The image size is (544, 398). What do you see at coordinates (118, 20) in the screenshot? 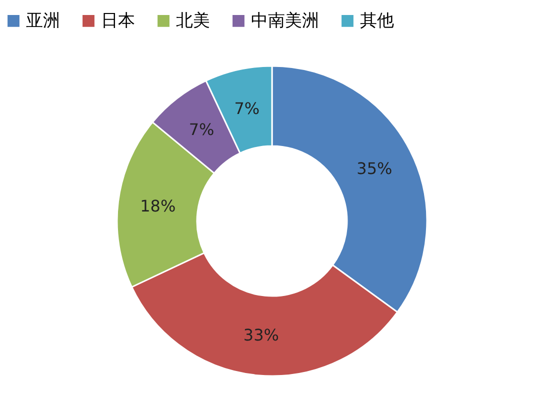
I see `legend-label: 日本` at bounding box center [118, 20].